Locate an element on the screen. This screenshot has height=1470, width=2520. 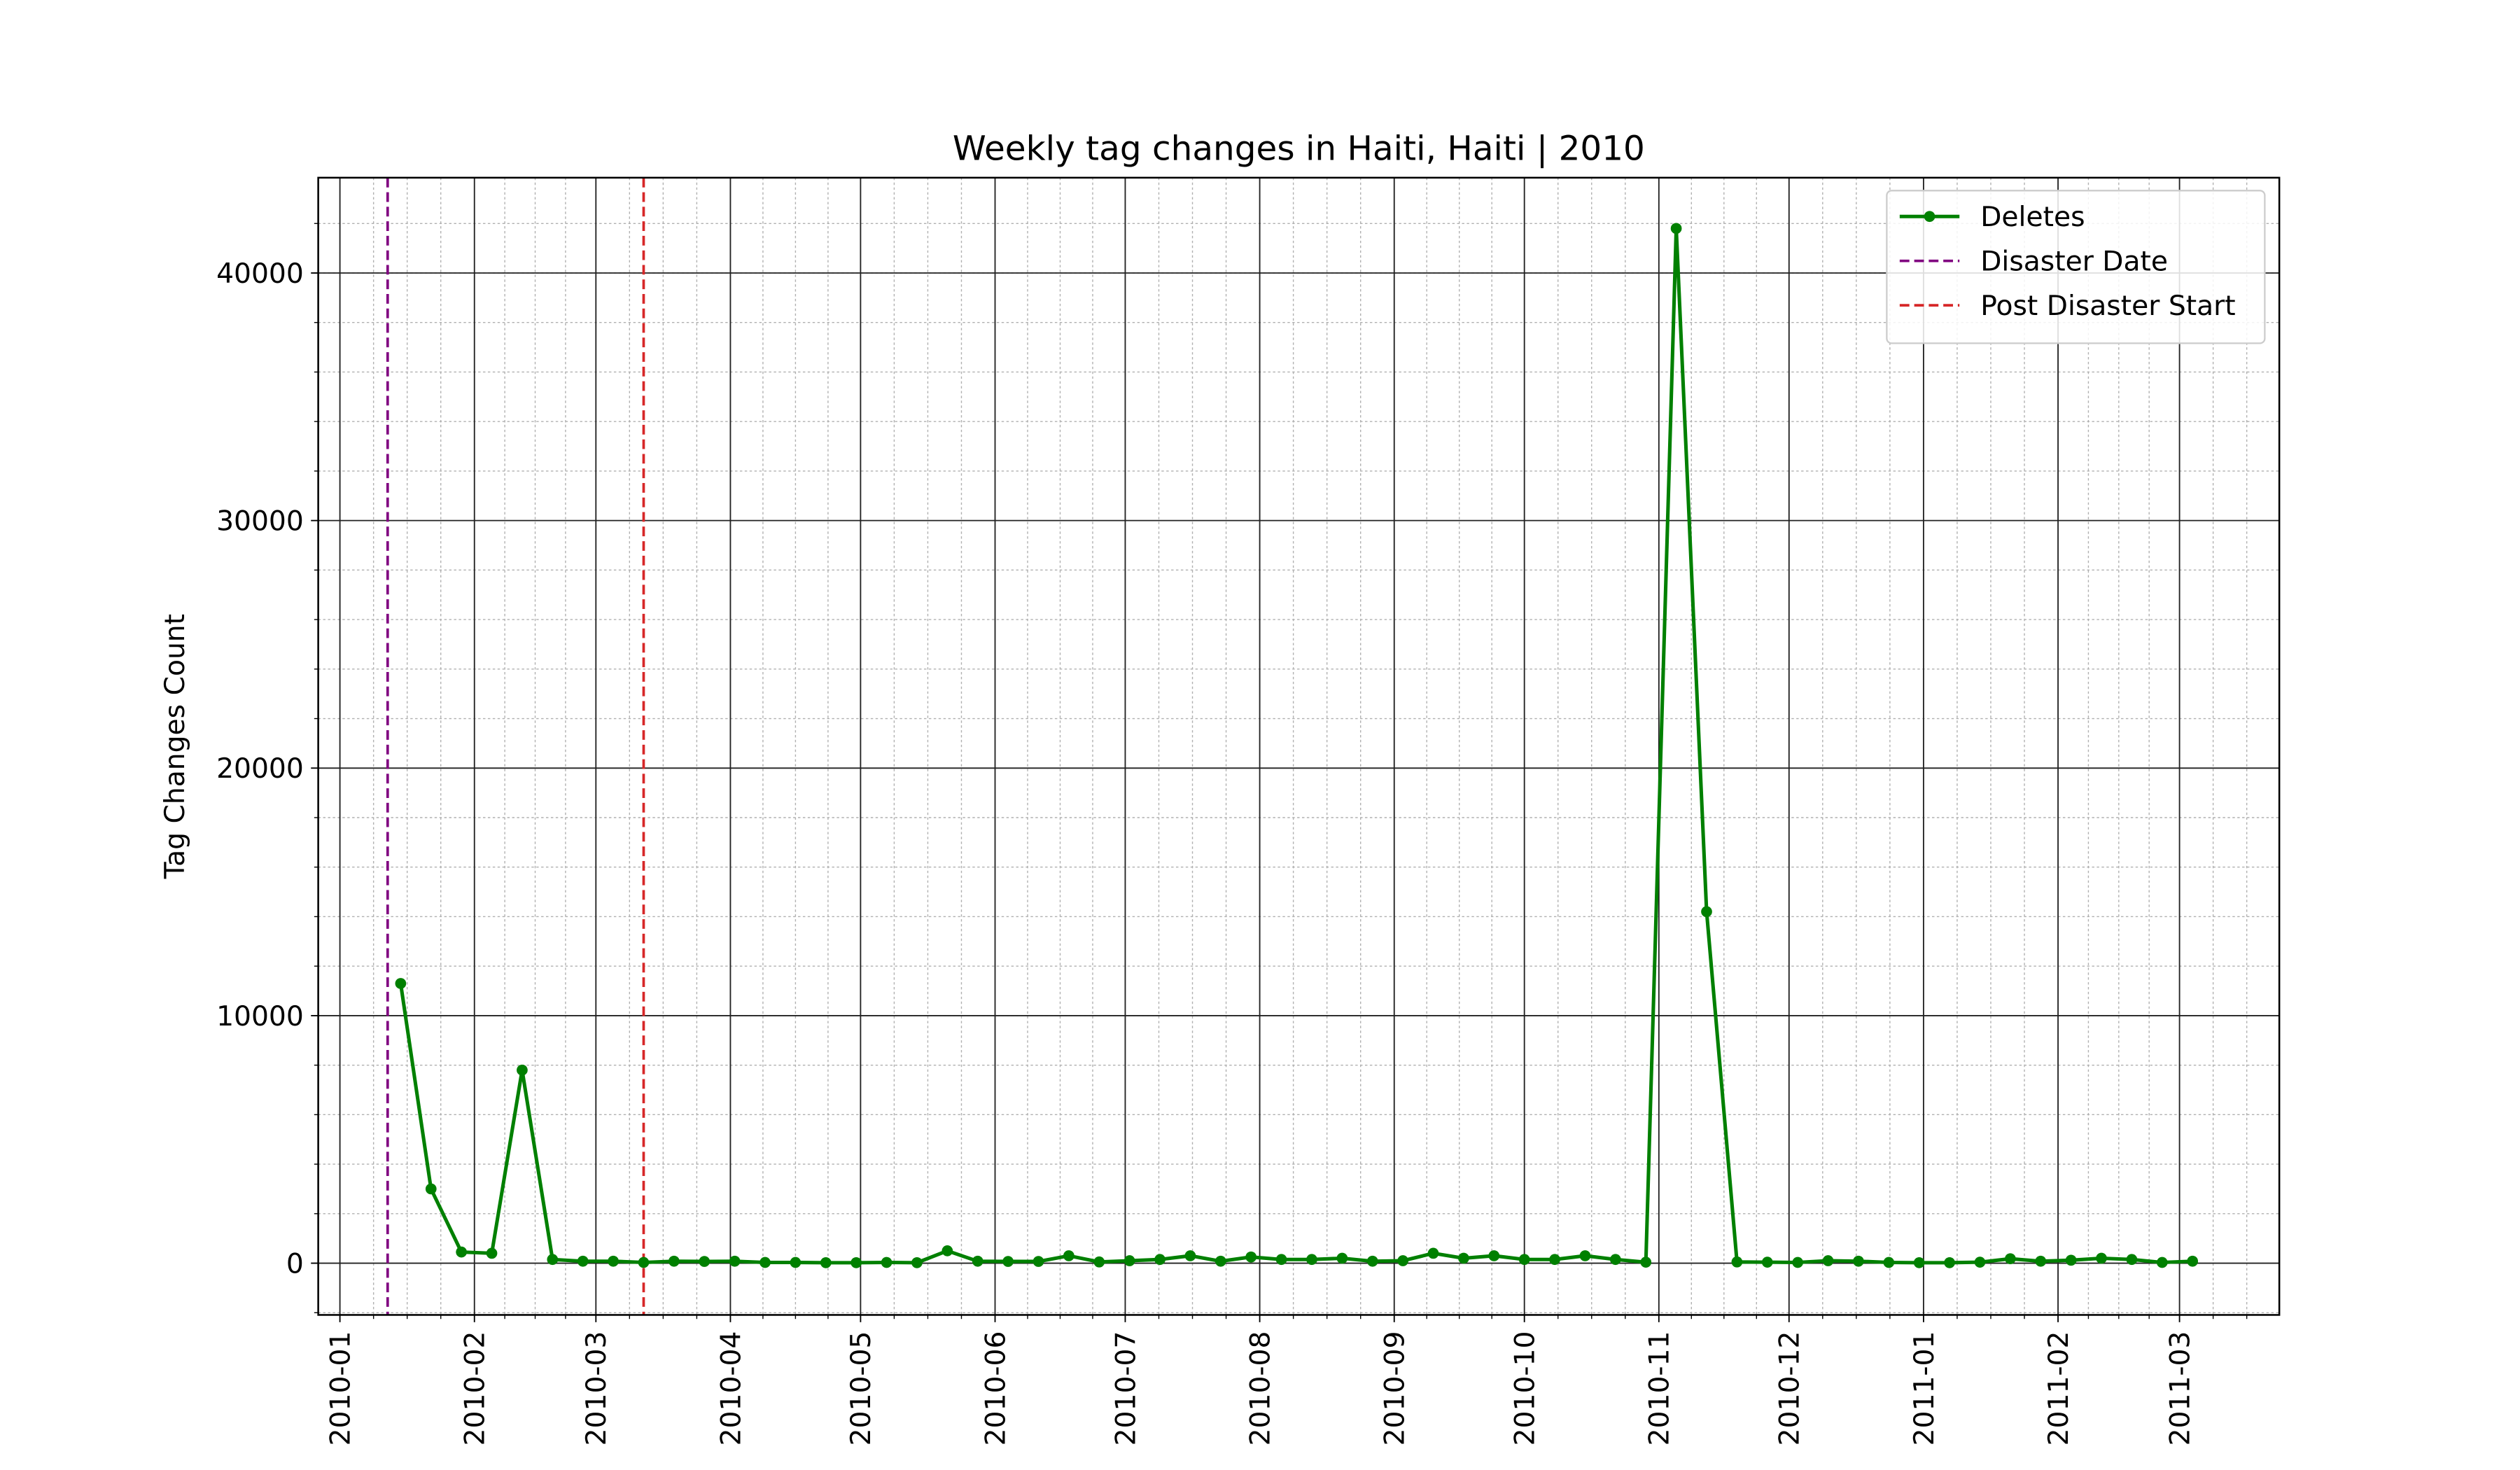
y-tick-label: 30000 is located at coordinates (260, 521).